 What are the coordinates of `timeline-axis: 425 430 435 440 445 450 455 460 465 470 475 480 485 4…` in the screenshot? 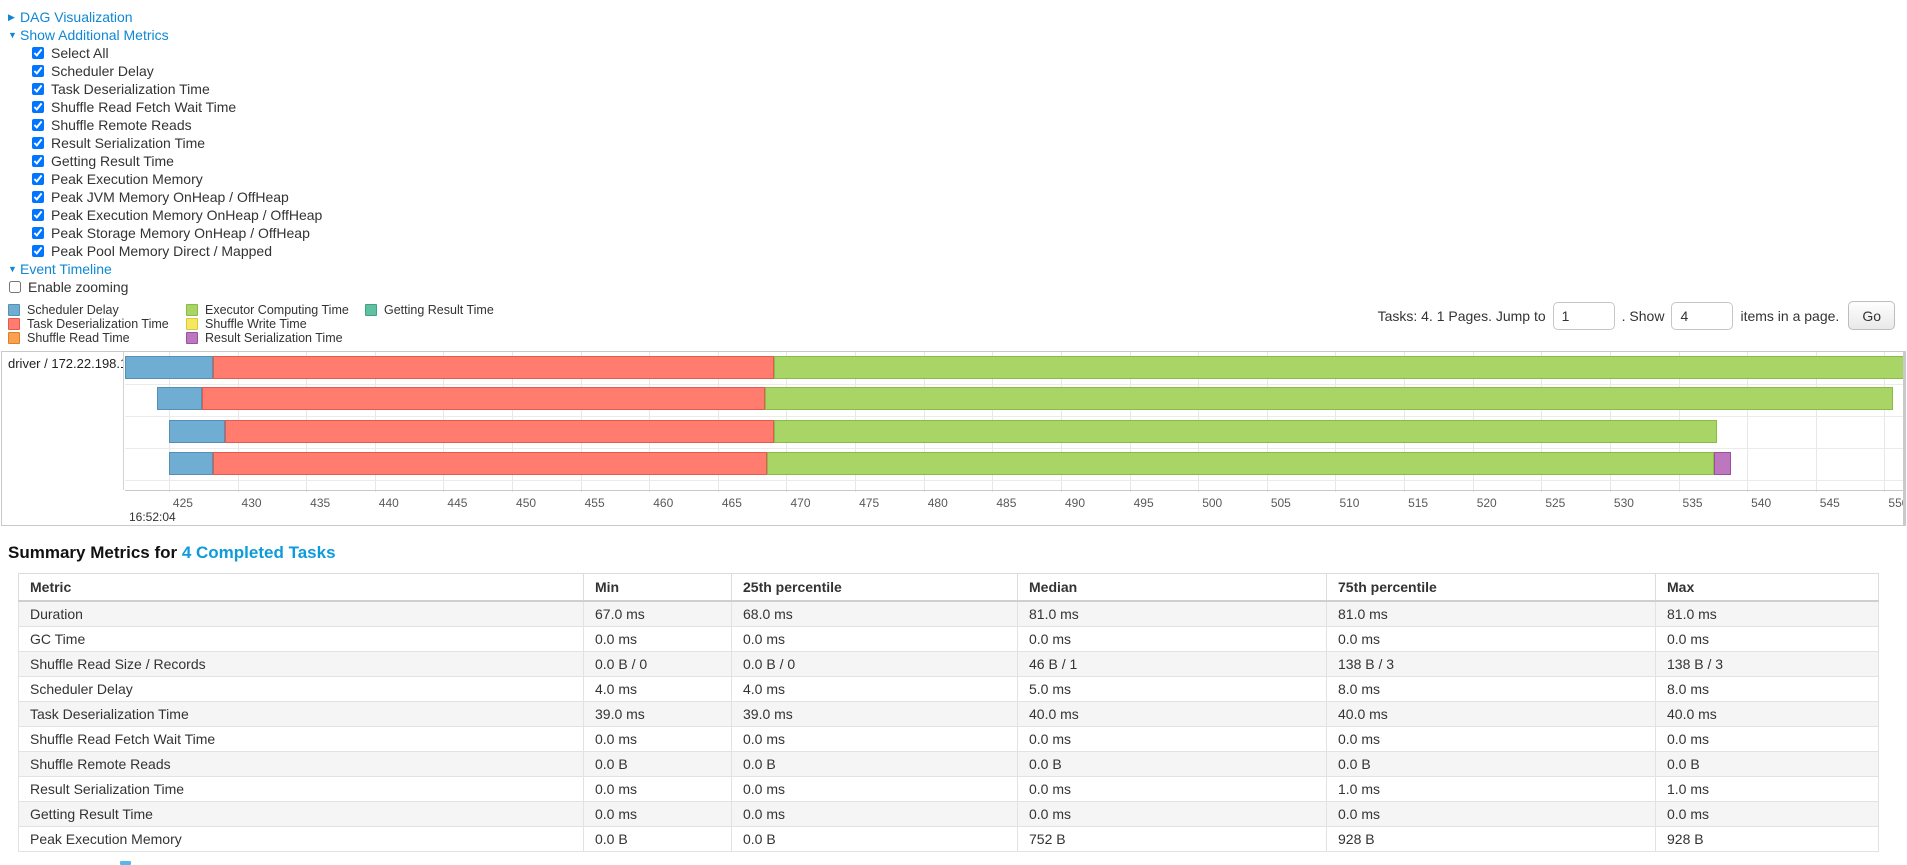 It's located at (1015, 507).